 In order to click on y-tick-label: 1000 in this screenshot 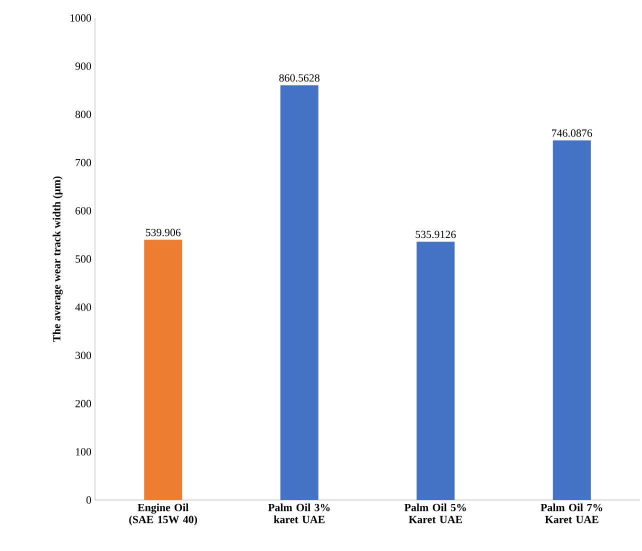, I will do `click(81, 18)`.